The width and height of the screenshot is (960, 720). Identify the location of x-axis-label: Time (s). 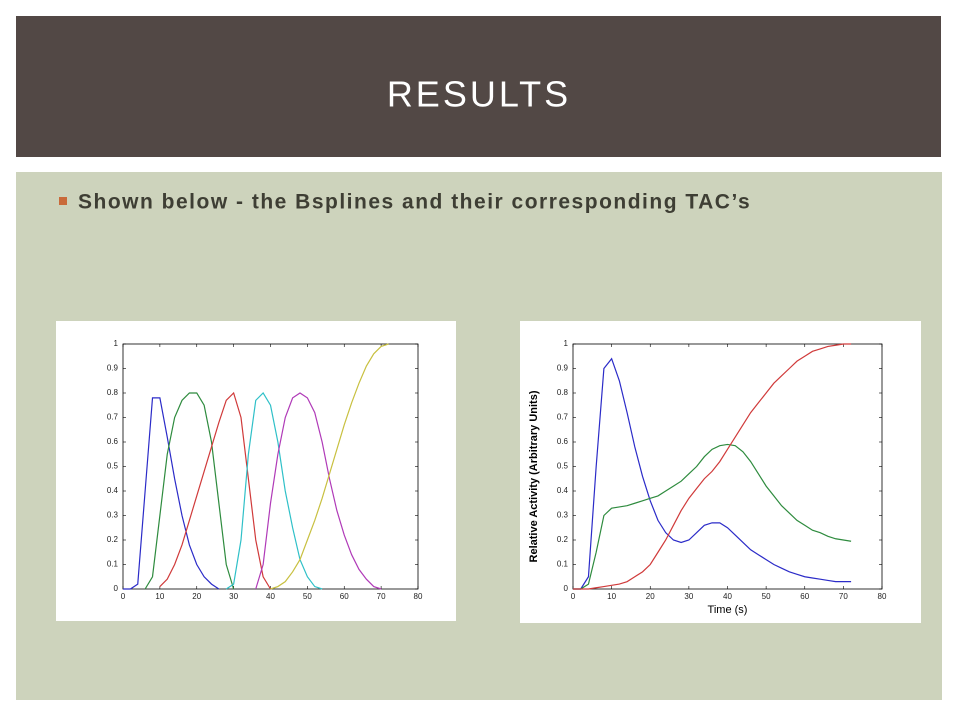
(728, 610).